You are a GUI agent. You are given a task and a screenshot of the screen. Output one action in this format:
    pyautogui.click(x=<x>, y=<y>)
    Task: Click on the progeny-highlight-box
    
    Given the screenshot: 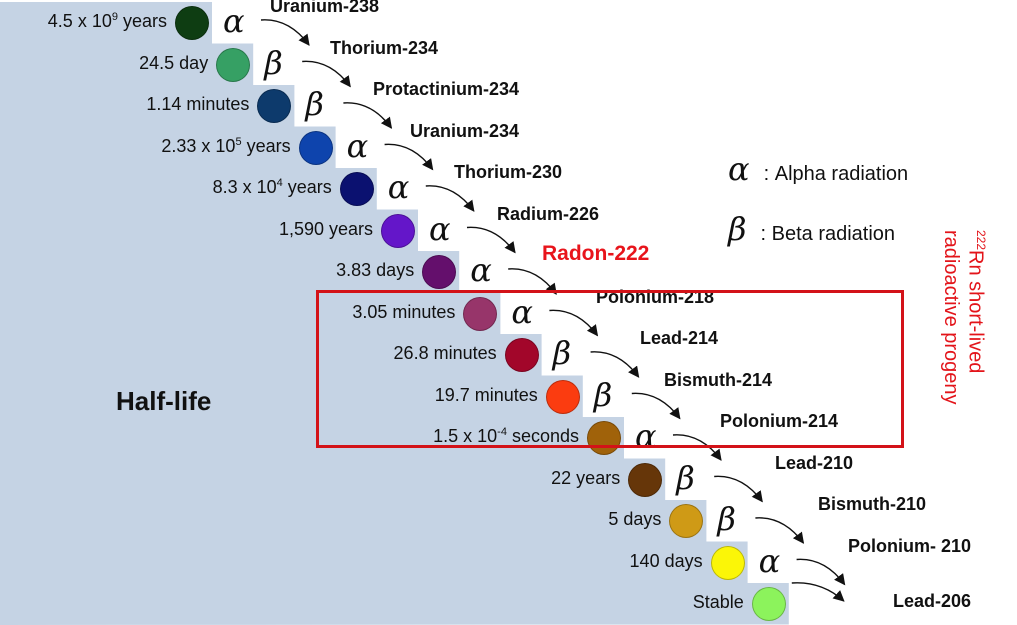 What is the action you would take?
    pyautogui.click(x=610, y=369)
    